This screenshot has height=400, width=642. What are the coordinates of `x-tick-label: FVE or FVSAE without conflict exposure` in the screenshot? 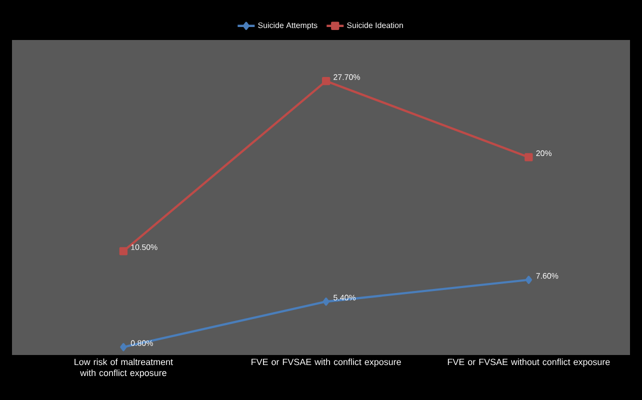 It's located at (529, 362).